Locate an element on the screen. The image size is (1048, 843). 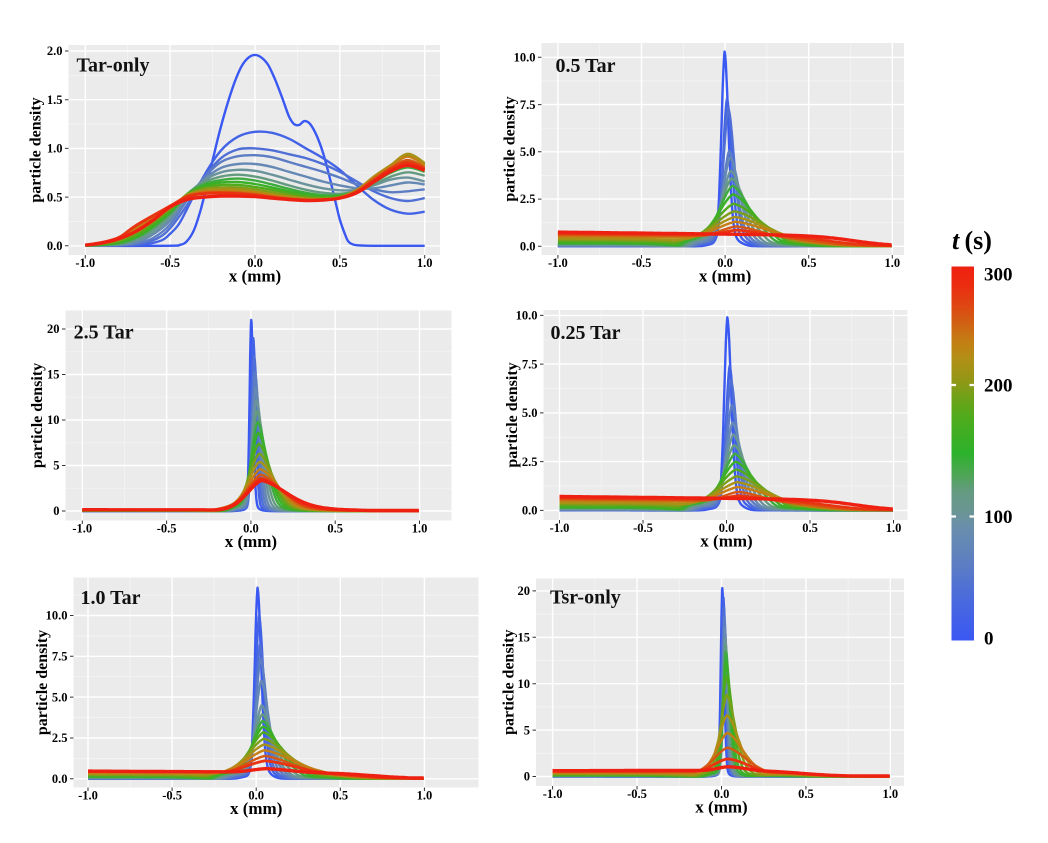
svg-text: 300 is located at coordinates (998, 275).